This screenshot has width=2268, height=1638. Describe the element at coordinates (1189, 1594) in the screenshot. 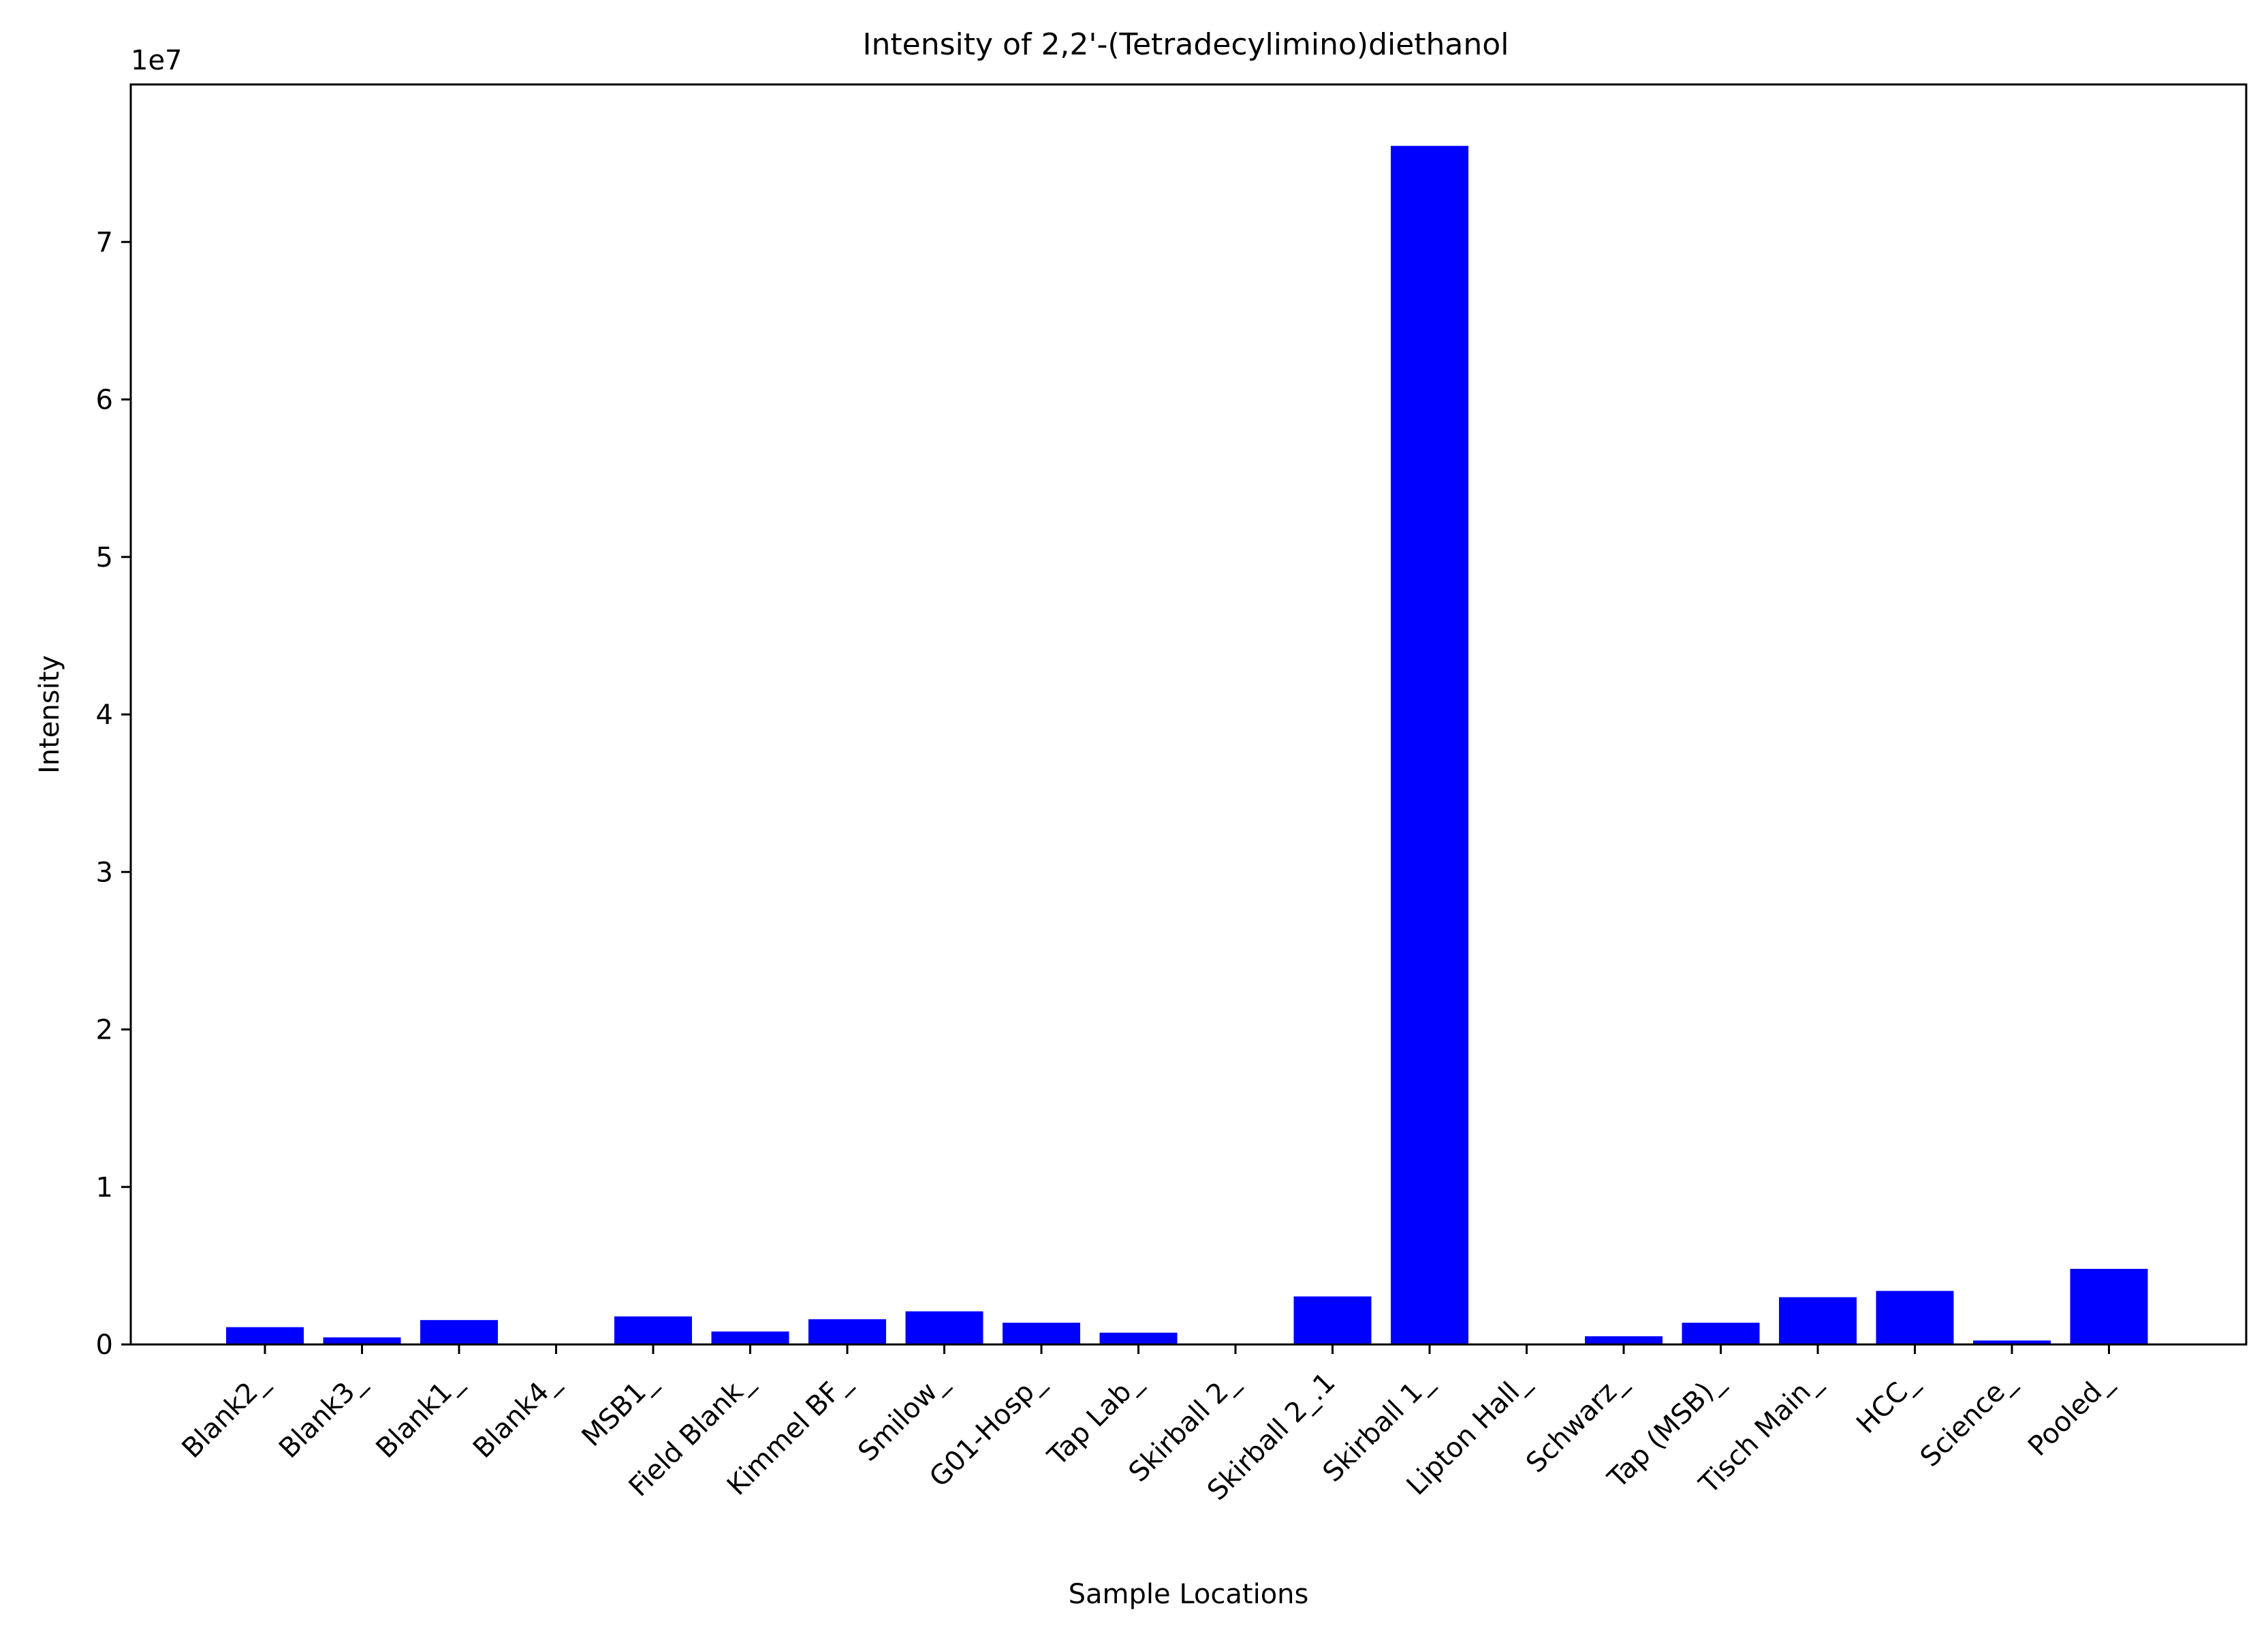

I see `x-axis-label: Sample Locations` at that location.